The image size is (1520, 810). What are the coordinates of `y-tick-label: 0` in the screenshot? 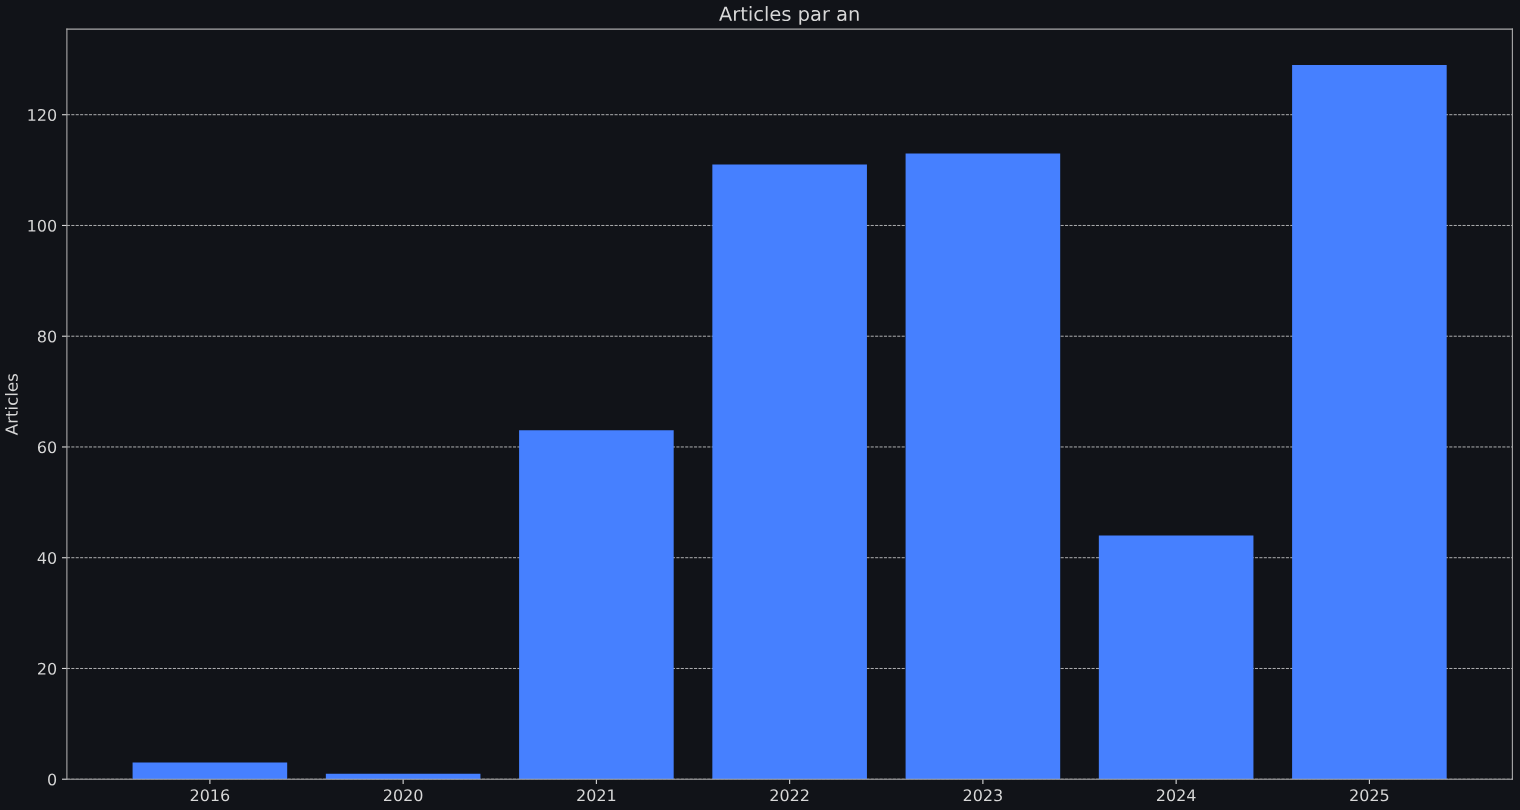 It's located at (52, 779).